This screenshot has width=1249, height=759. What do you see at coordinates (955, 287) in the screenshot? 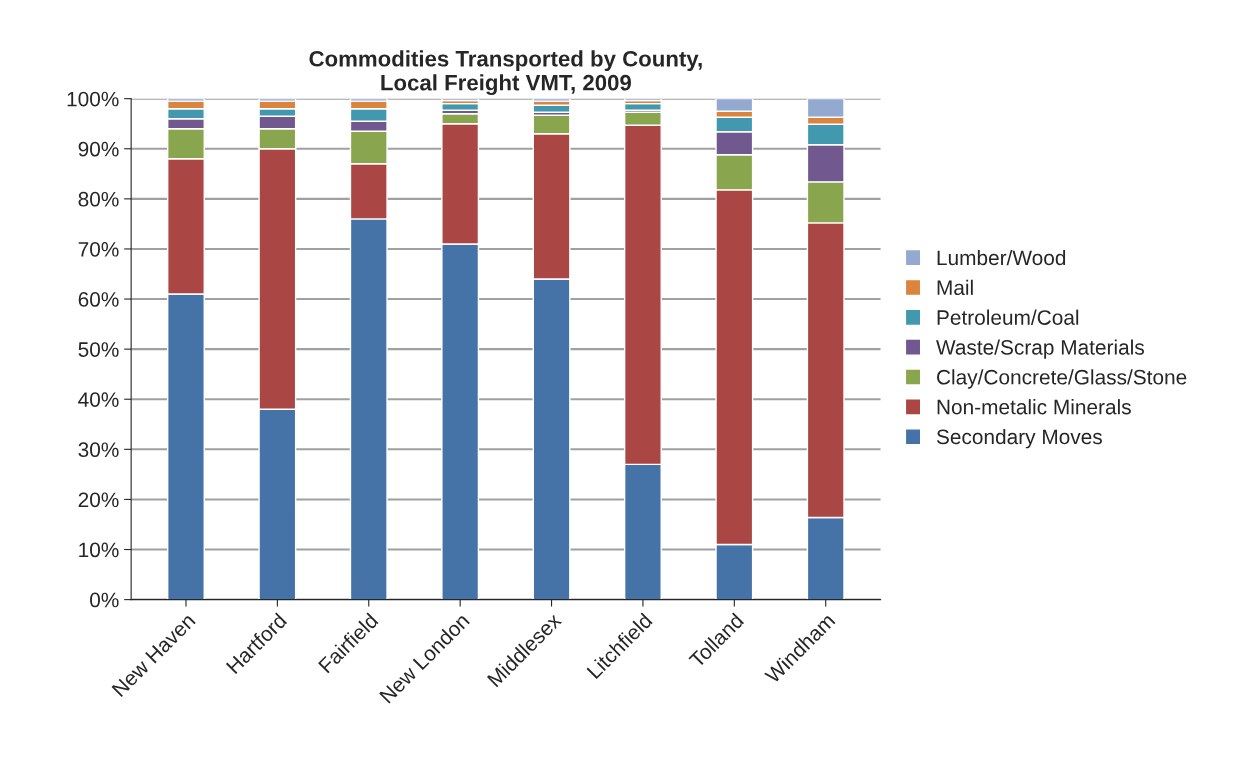
I see `legend-label: Mail` at bounding box center [955, 287].